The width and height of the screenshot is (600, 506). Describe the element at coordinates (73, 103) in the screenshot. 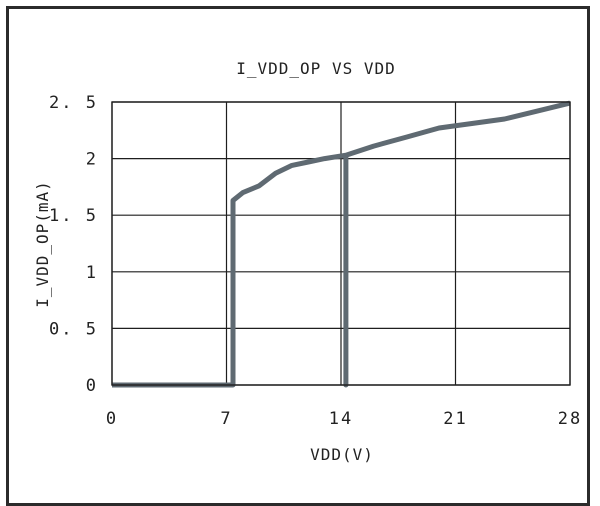

I see `y-tick-label: 2. 5` at that location.